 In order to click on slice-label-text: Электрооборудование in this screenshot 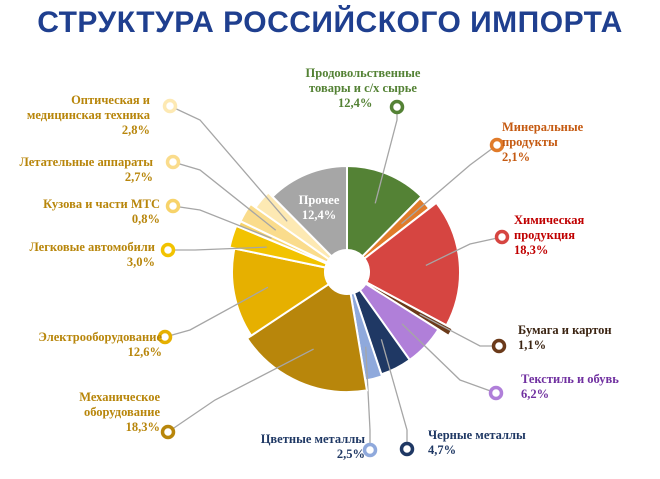, I will do `click(100, 337)`.